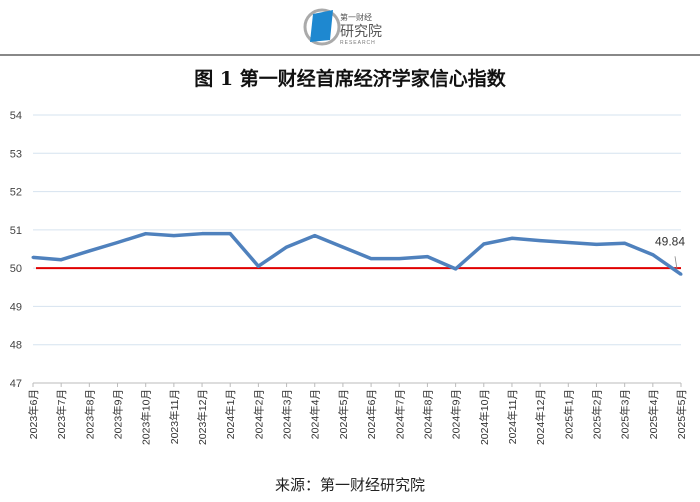 The height and width of the screenshot is (502, 700). I want to click on x-tick-label: 2024年9月, so click(456, 414).